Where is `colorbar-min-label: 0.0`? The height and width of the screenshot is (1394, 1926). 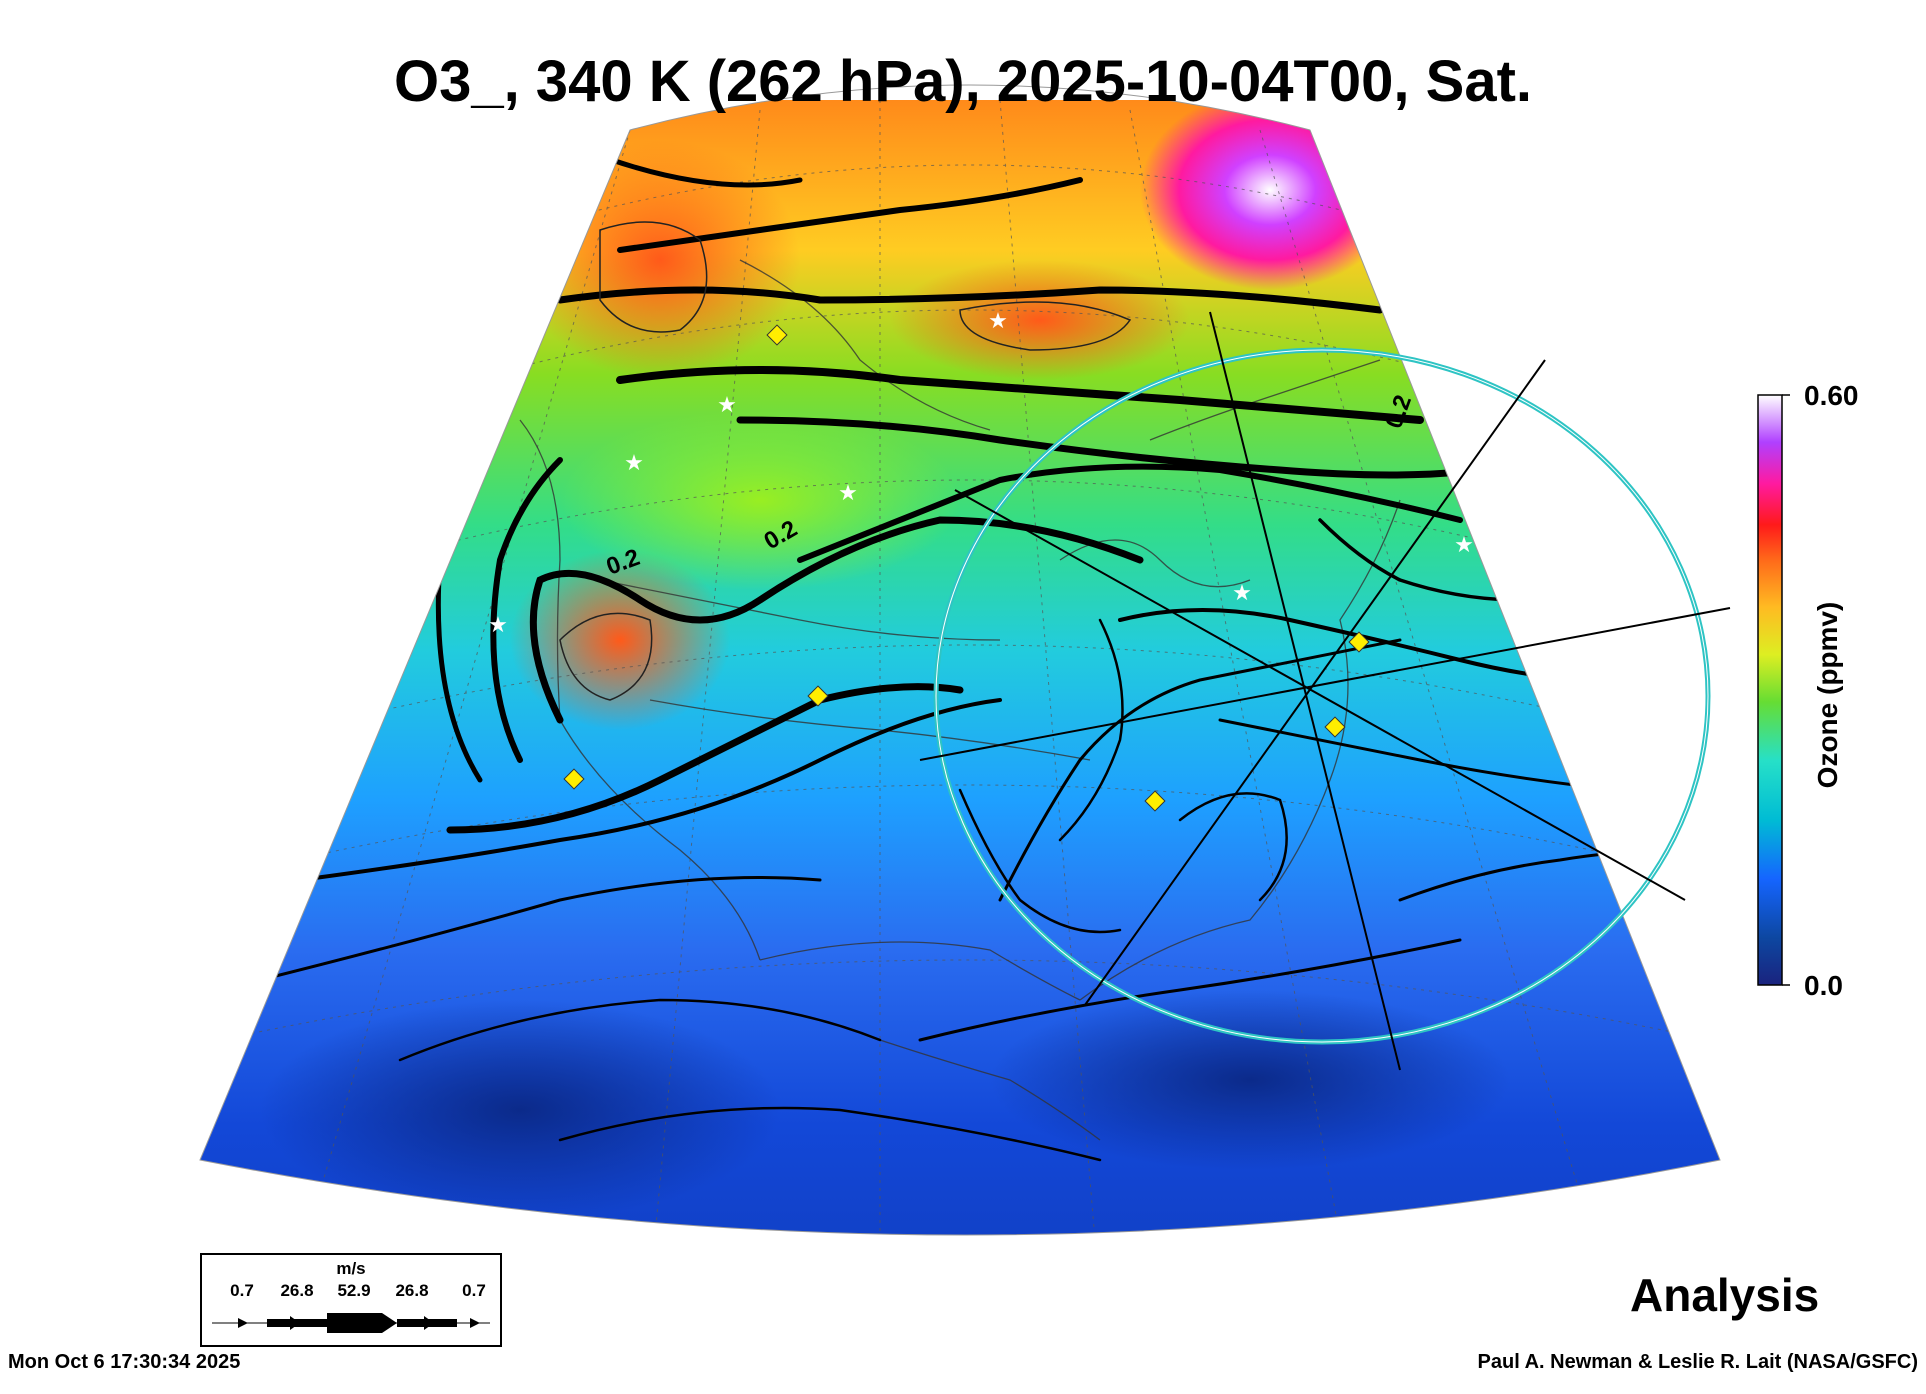
colorbar-min-label: 0.0 is located at coordinates (1823, 985).